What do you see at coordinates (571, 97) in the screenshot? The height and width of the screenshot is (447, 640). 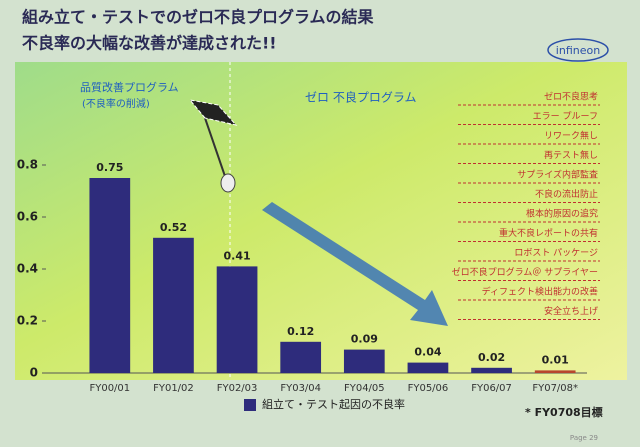 I see `measure-label: ゼロ不良思考` at bounding box center [571, 97].